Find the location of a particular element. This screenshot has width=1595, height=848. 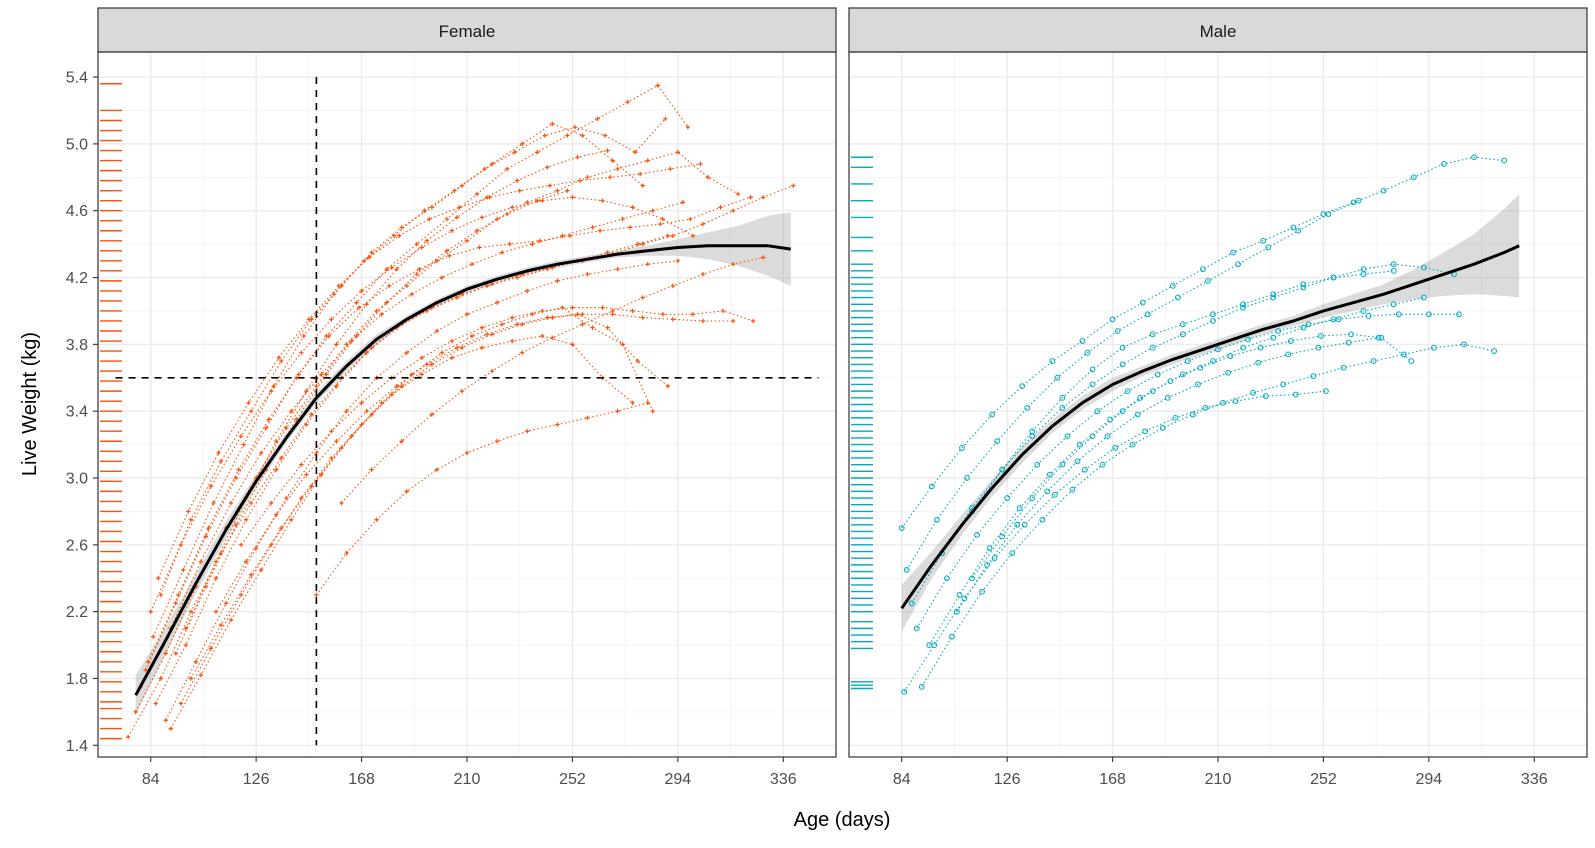

y-tick-label: 5.0 is located at coordinates (77, 144).